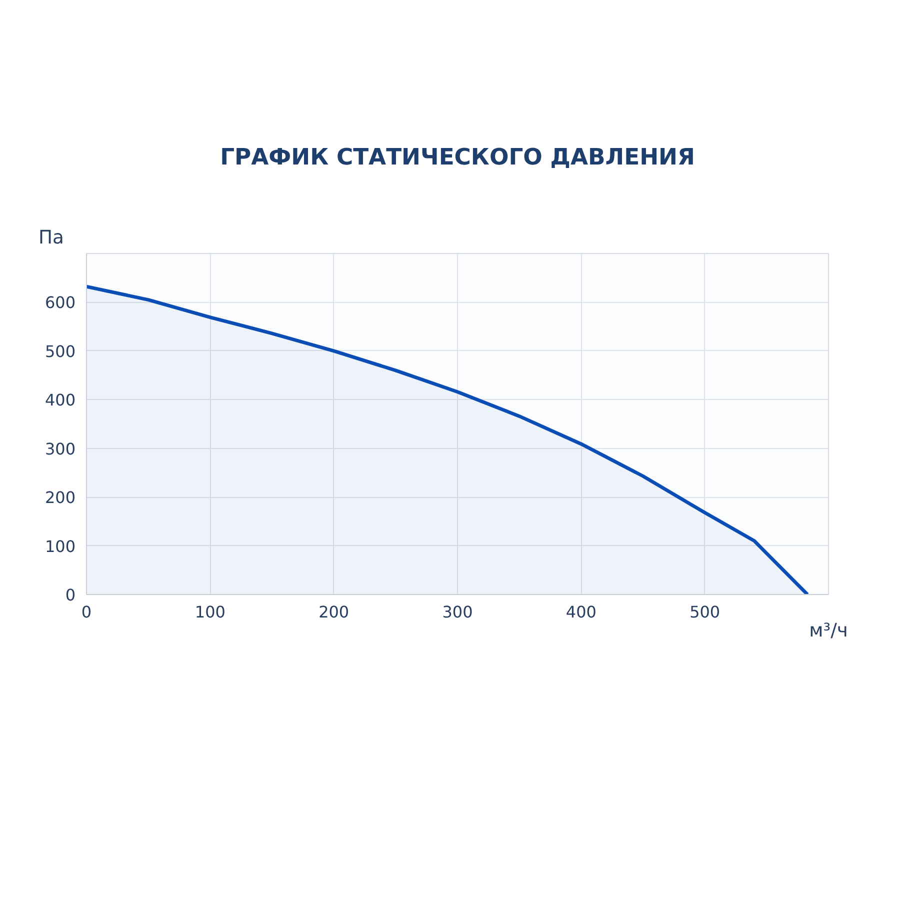  I want to click on x-tick-label: 500, so click(705, 612).